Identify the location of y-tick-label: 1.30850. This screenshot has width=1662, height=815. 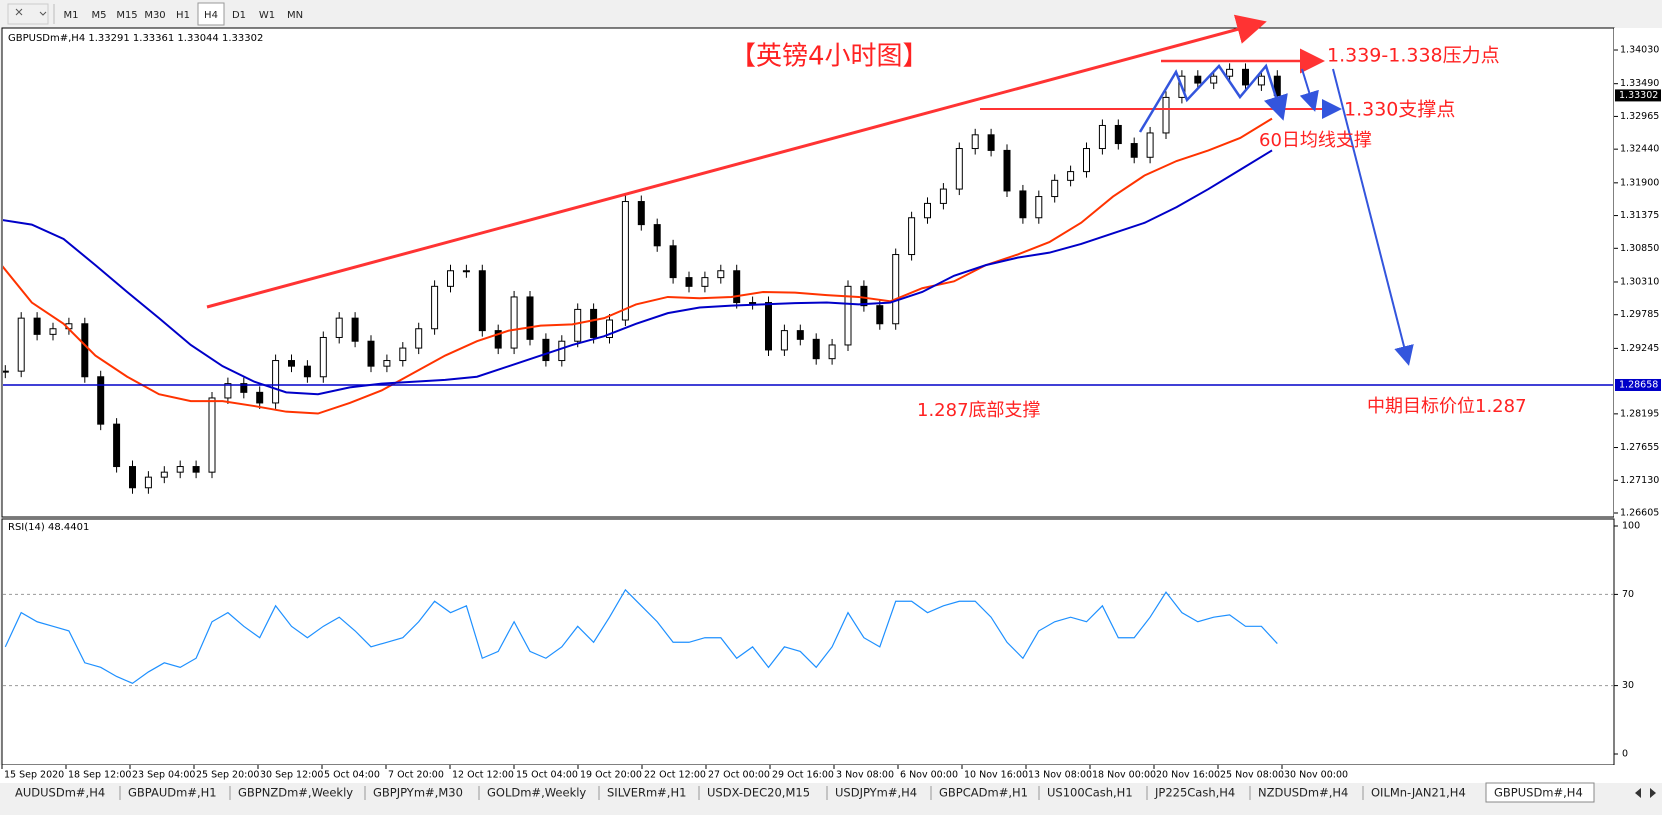
(1639, 248).